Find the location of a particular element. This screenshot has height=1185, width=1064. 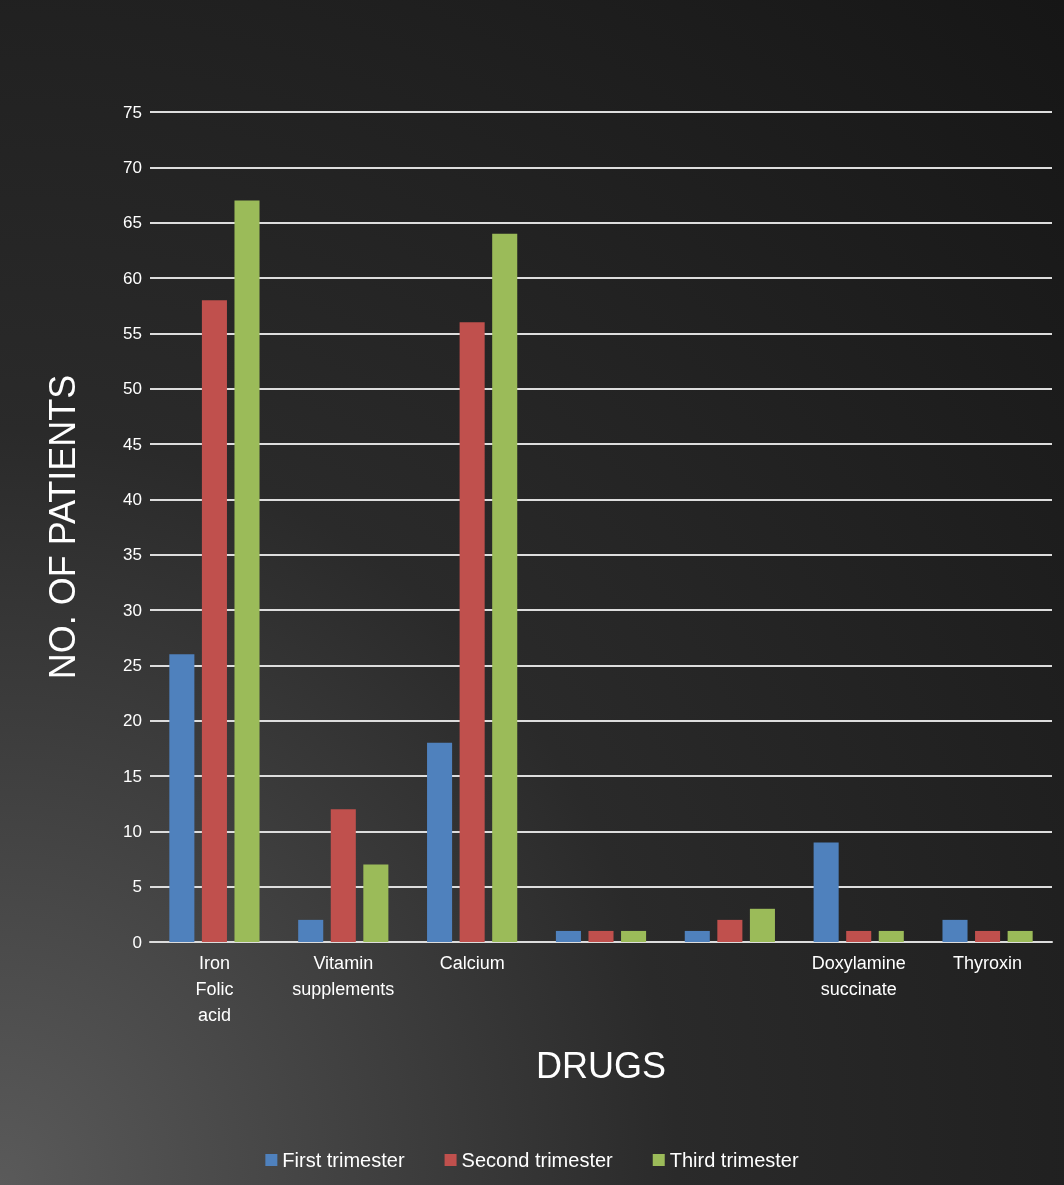

y-tick-label: 55 is located at coordinates (132, 333).